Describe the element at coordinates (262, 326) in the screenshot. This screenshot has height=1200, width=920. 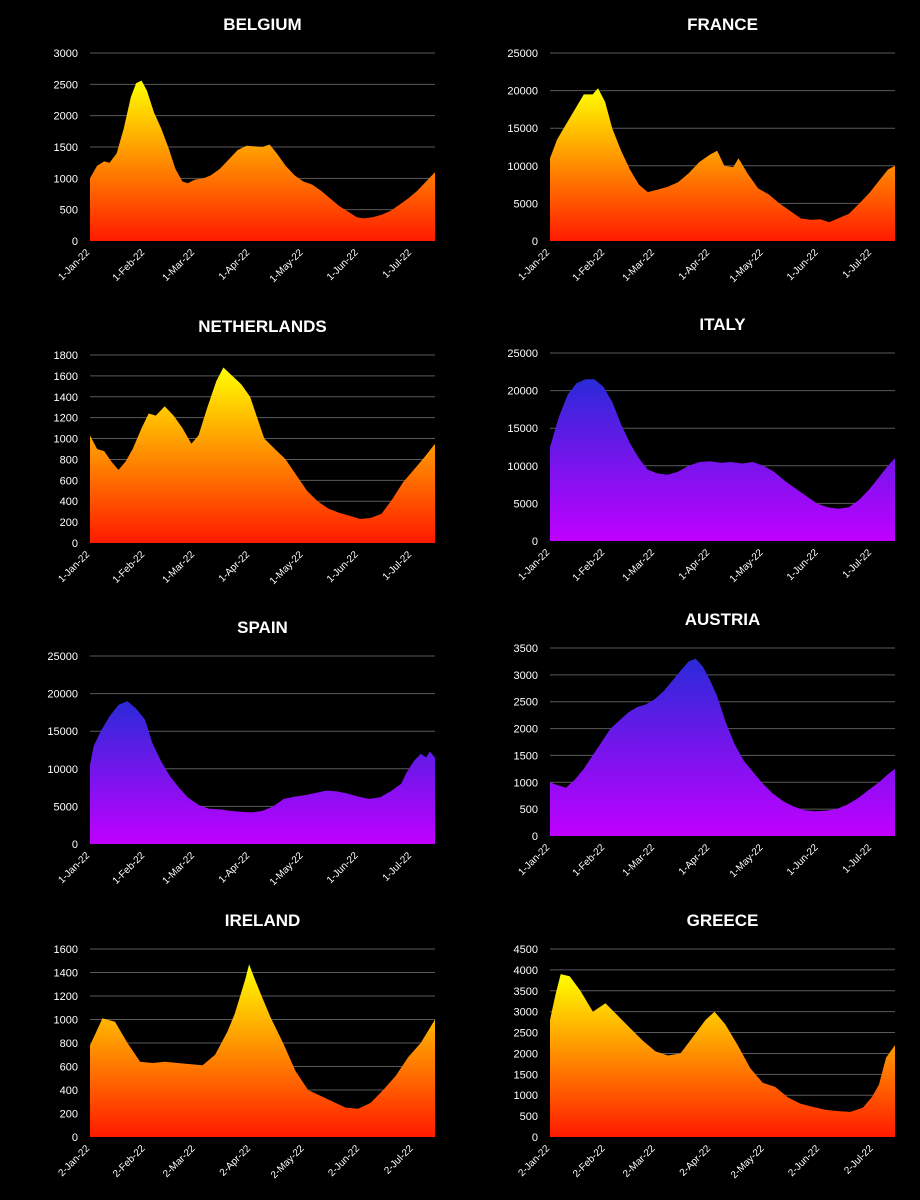
I see `chart-title: NETHERLANDS` at that location.